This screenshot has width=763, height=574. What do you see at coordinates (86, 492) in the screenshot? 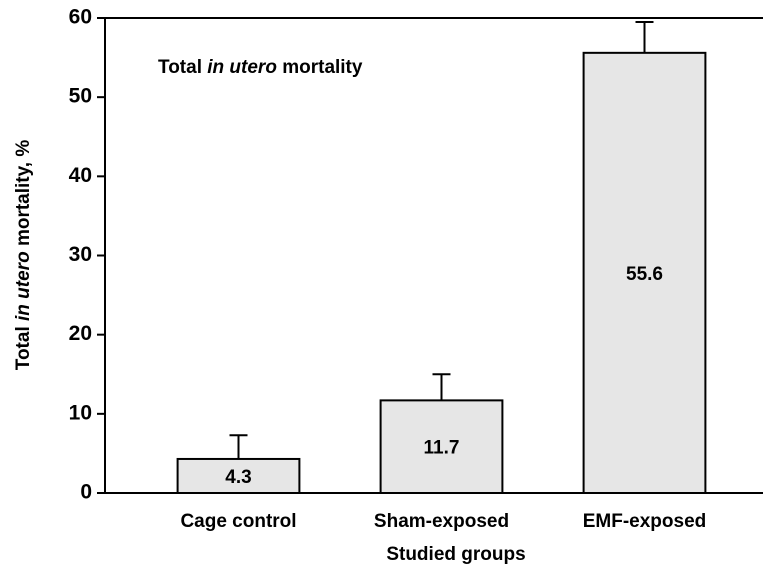
I see `y-tick-label: 0` at bounding box center [86, 492].